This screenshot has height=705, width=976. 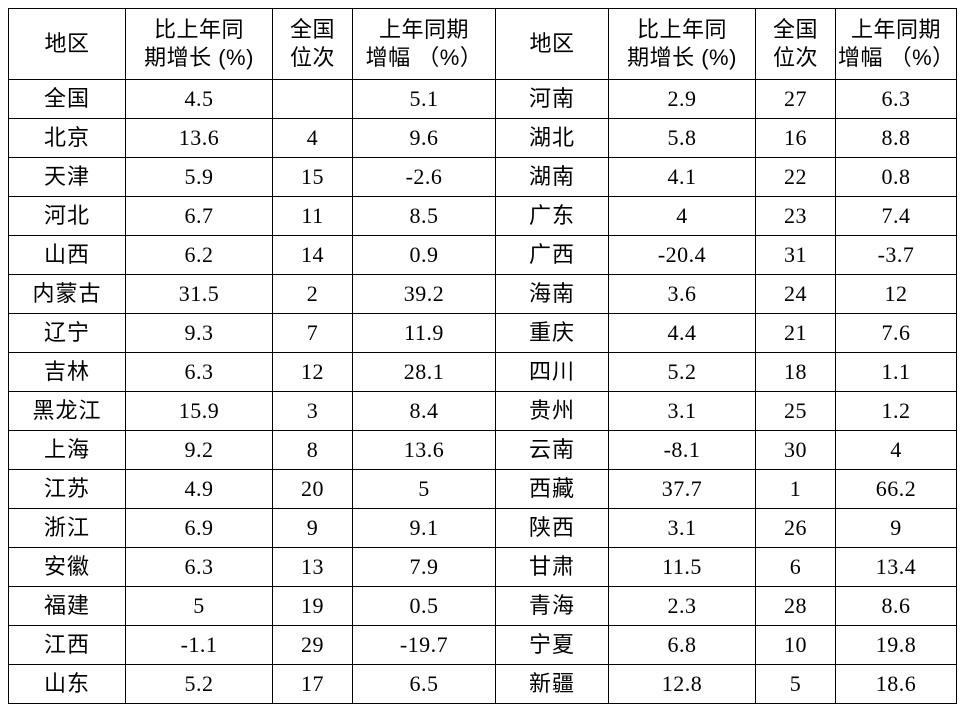 What do you see at coordinates (424, 567) in the screenshot?
I see `cell-prior-left: 7.9` at bounding box center [424, 567].